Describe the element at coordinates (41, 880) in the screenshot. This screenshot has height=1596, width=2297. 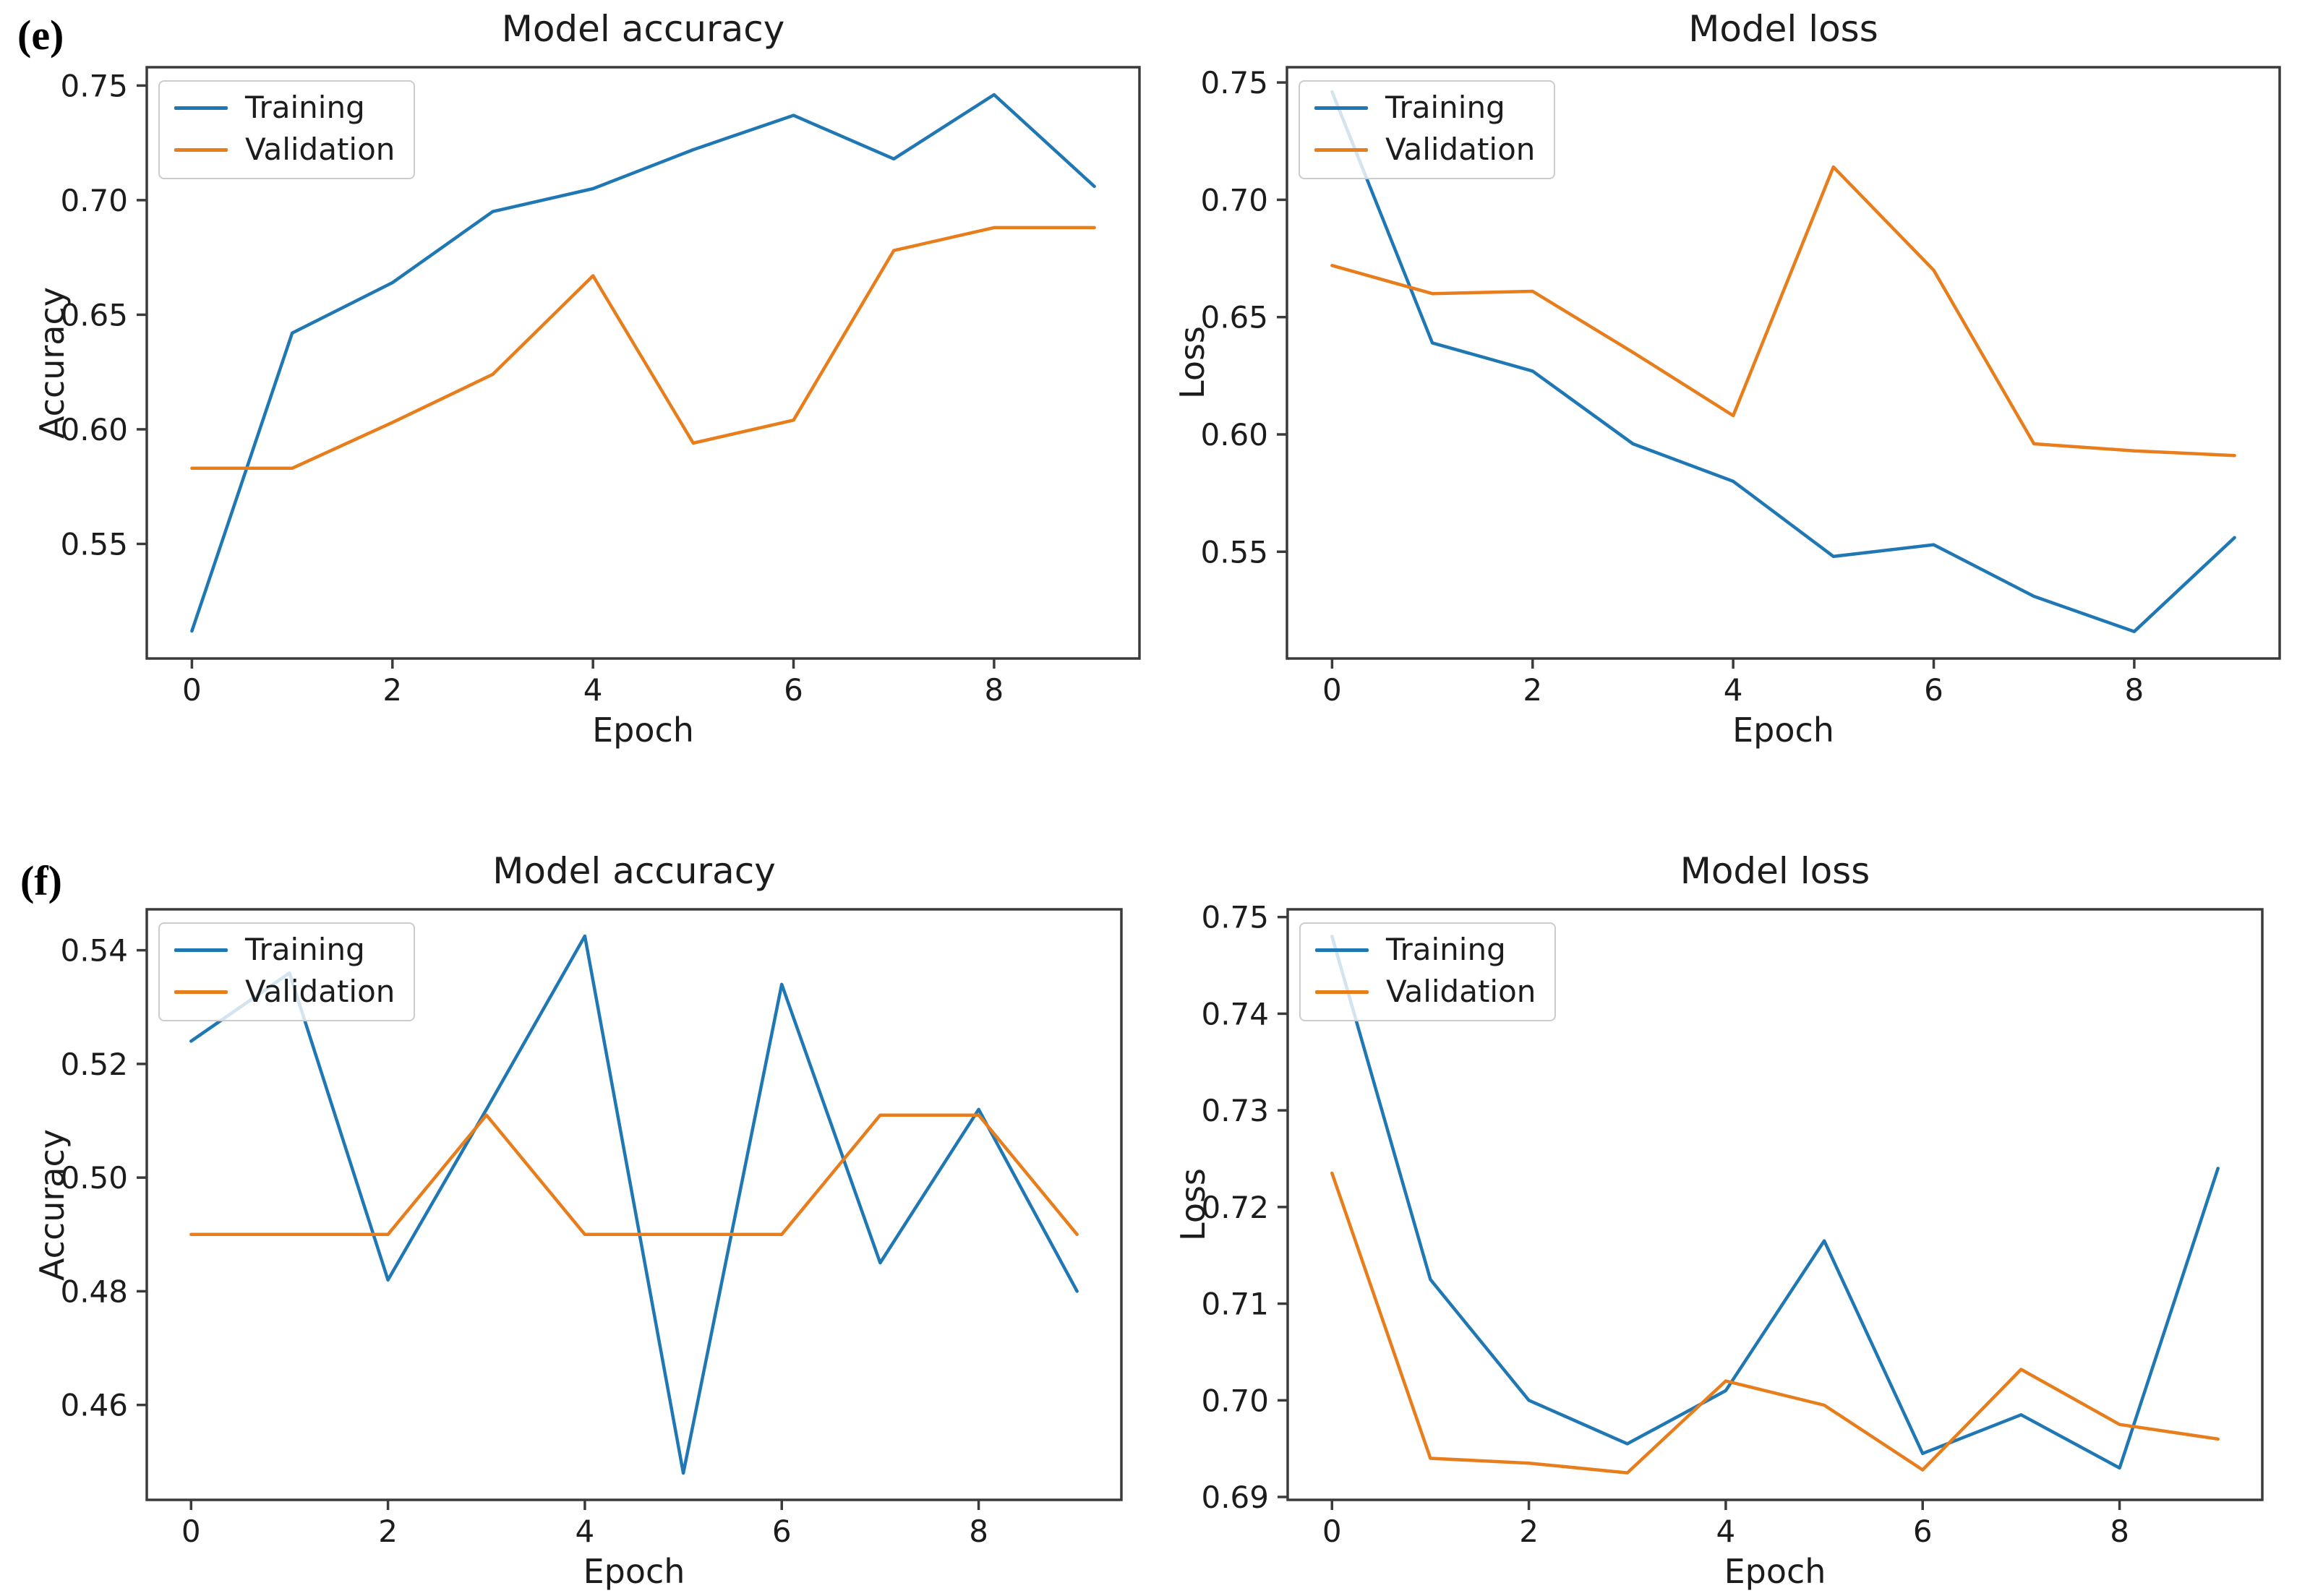
I see `panel-label-f: (f)` at that location.